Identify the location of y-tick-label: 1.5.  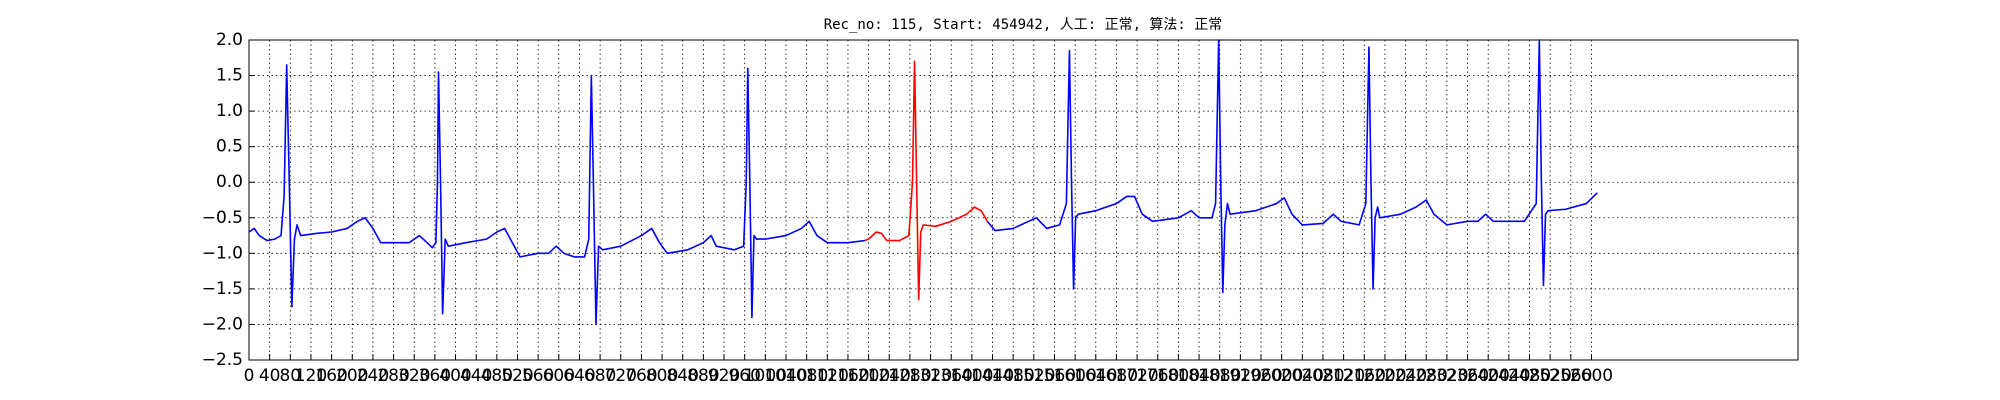
(229, 76).